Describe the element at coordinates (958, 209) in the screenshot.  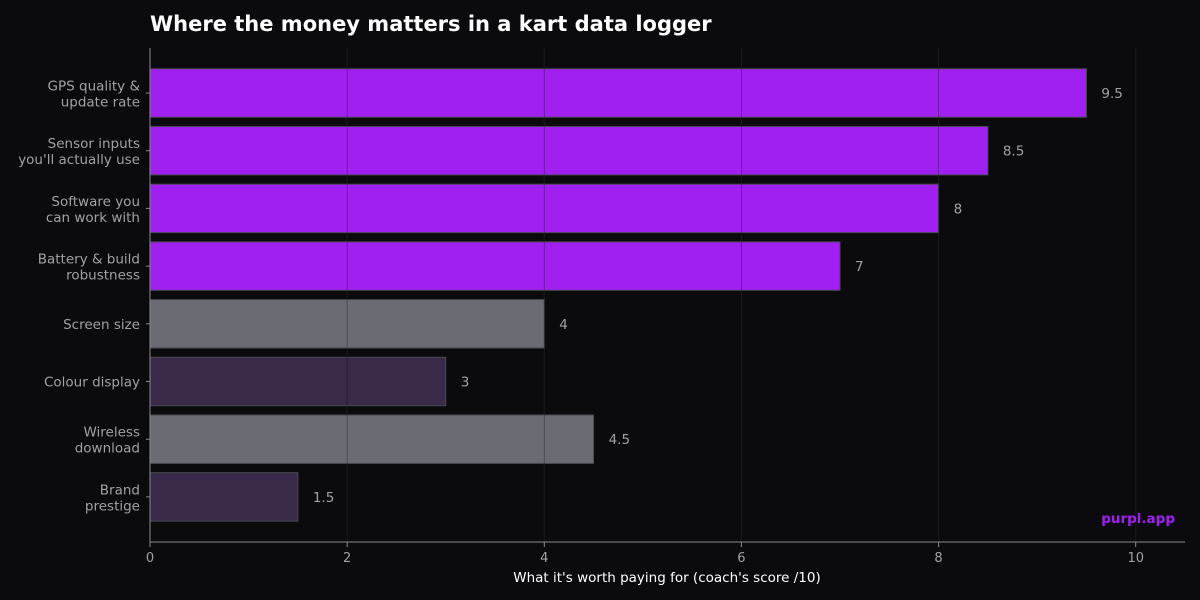
I see `value-label-2: 8` at that location.